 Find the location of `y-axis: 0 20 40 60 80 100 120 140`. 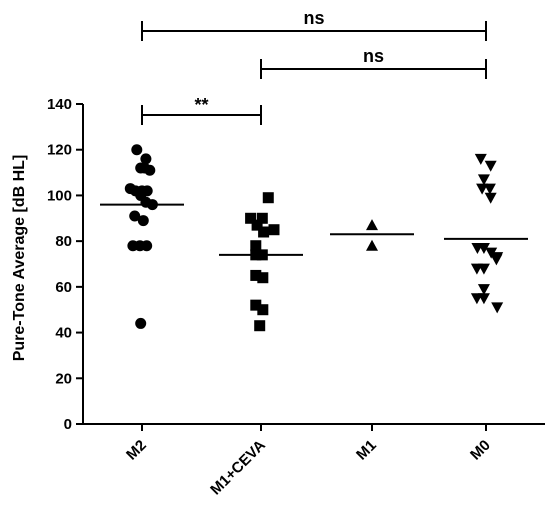

y-axis: 0 20 40 60 80 100 120 140 is located at coordinates (65, 264).